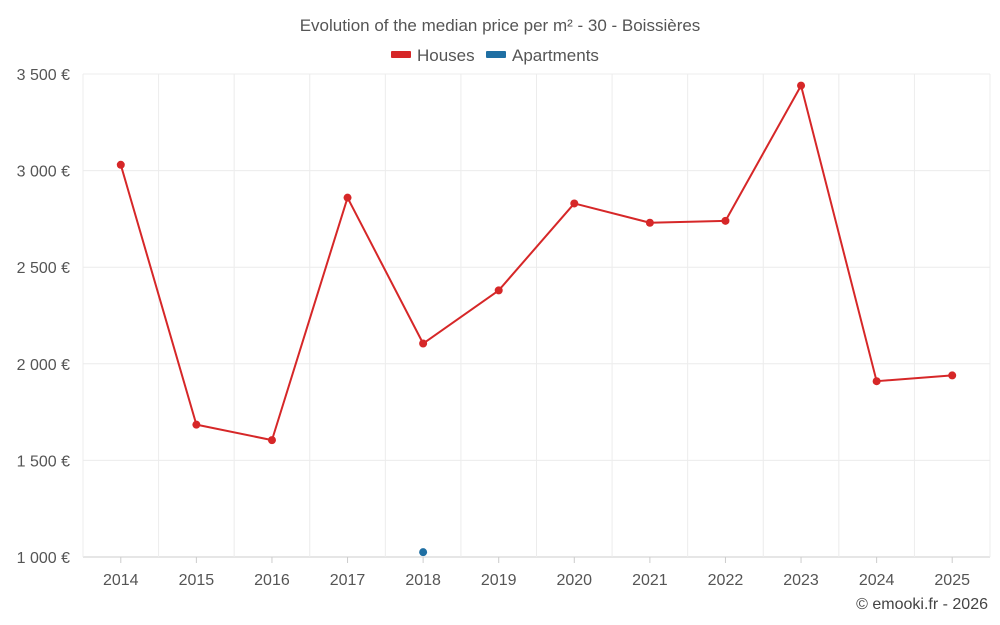 The image size is (1000, 625). Describe the element at coordinates (43, 365) in the screenshot. I see `y-tick-label: 2 000 €` at that location.